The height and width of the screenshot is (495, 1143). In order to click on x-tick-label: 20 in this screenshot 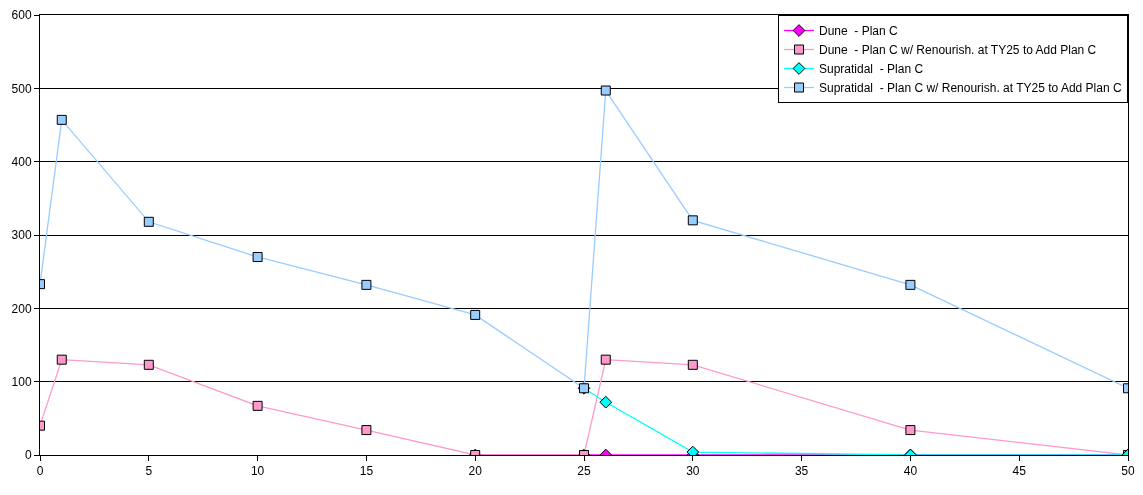, I will do `click(475, 471)`.